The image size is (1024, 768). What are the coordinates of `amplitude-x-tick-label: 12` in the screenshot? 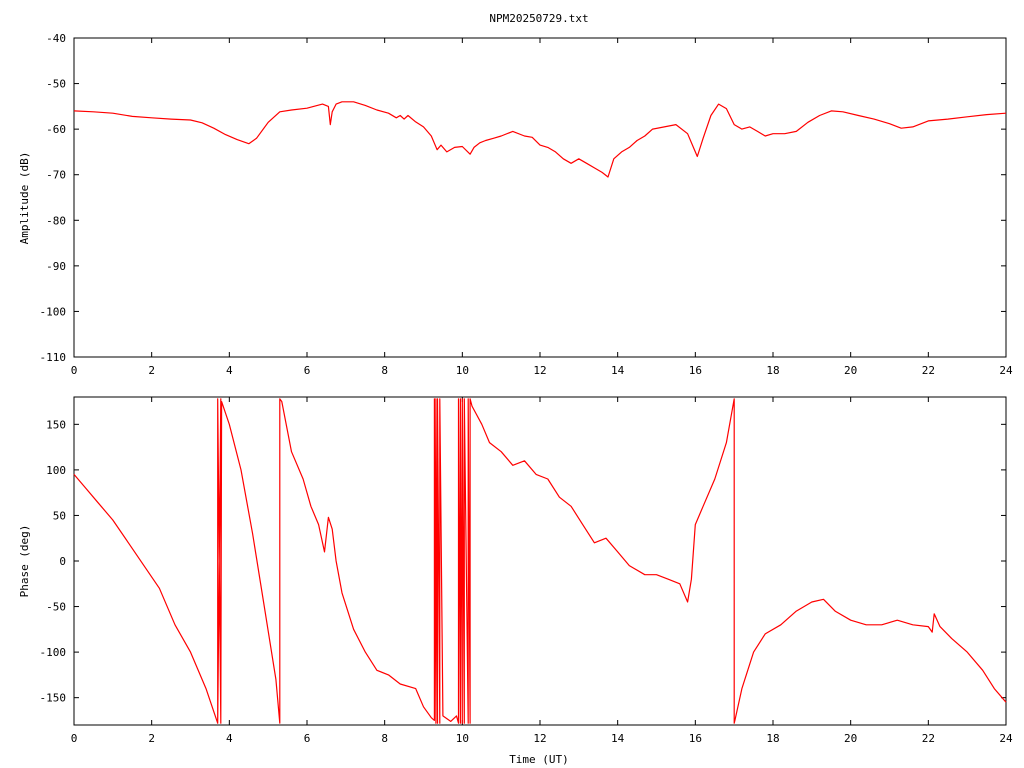 It's located at (539, 370).